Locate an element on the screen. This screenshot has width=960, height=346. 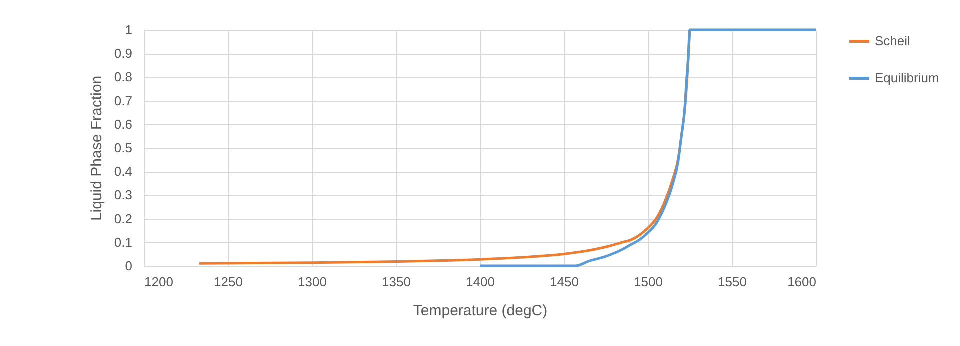
x-tick-label: 1450 is located at coordinates (564, 282).